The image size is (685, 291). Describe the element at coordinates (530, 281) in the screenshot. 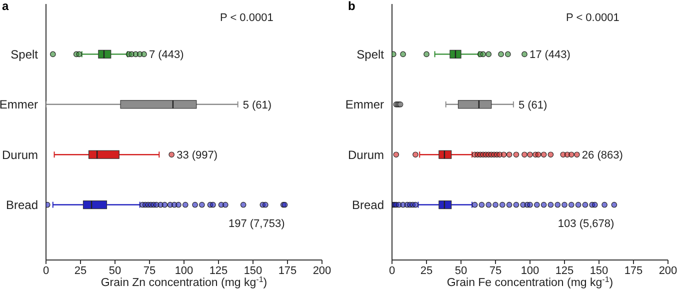

I see `x-axis-title: Grain Fe concentration (mg kg$^{-1}$)` at that location.